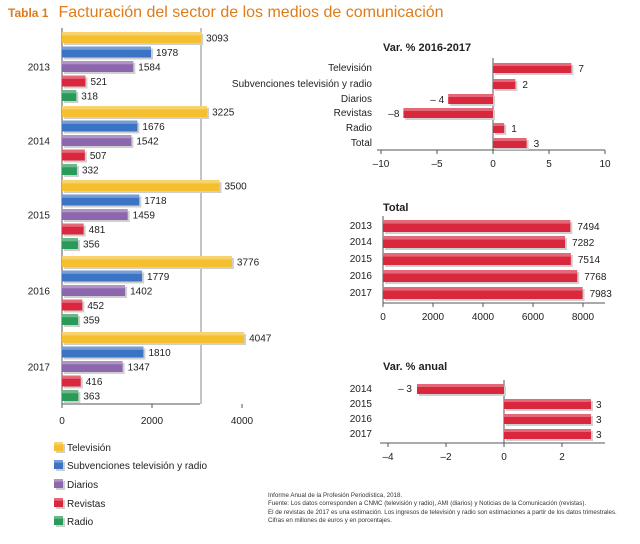 This screenshot has height=544, width=640. Describe the element at coordinates (395, 208) in the screenshot. I see `chart-title: Total` at that location.